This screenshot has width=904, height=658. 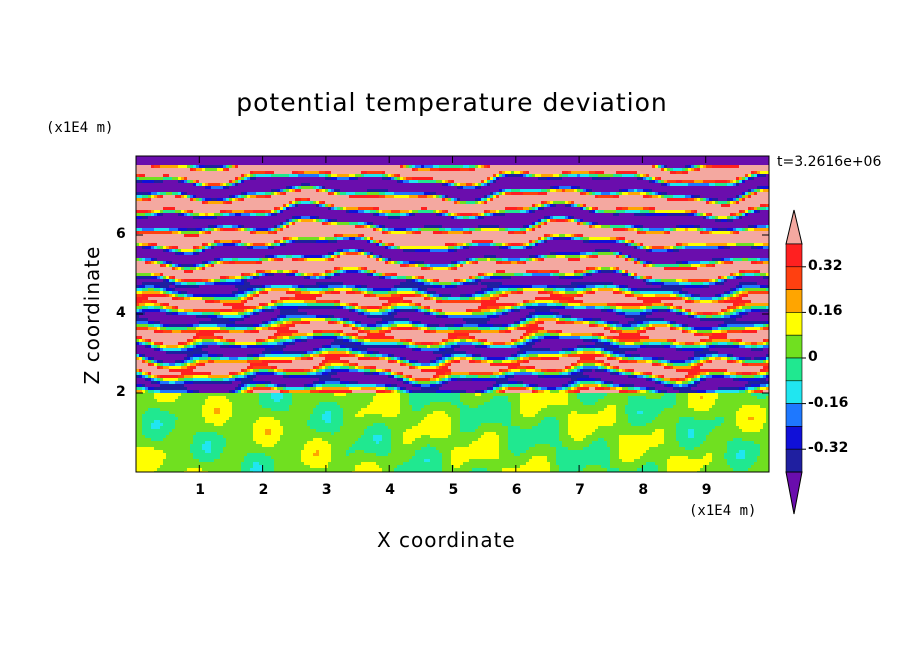 I want to click on x-tick-label-3: 3, so click(x=327, y=490).